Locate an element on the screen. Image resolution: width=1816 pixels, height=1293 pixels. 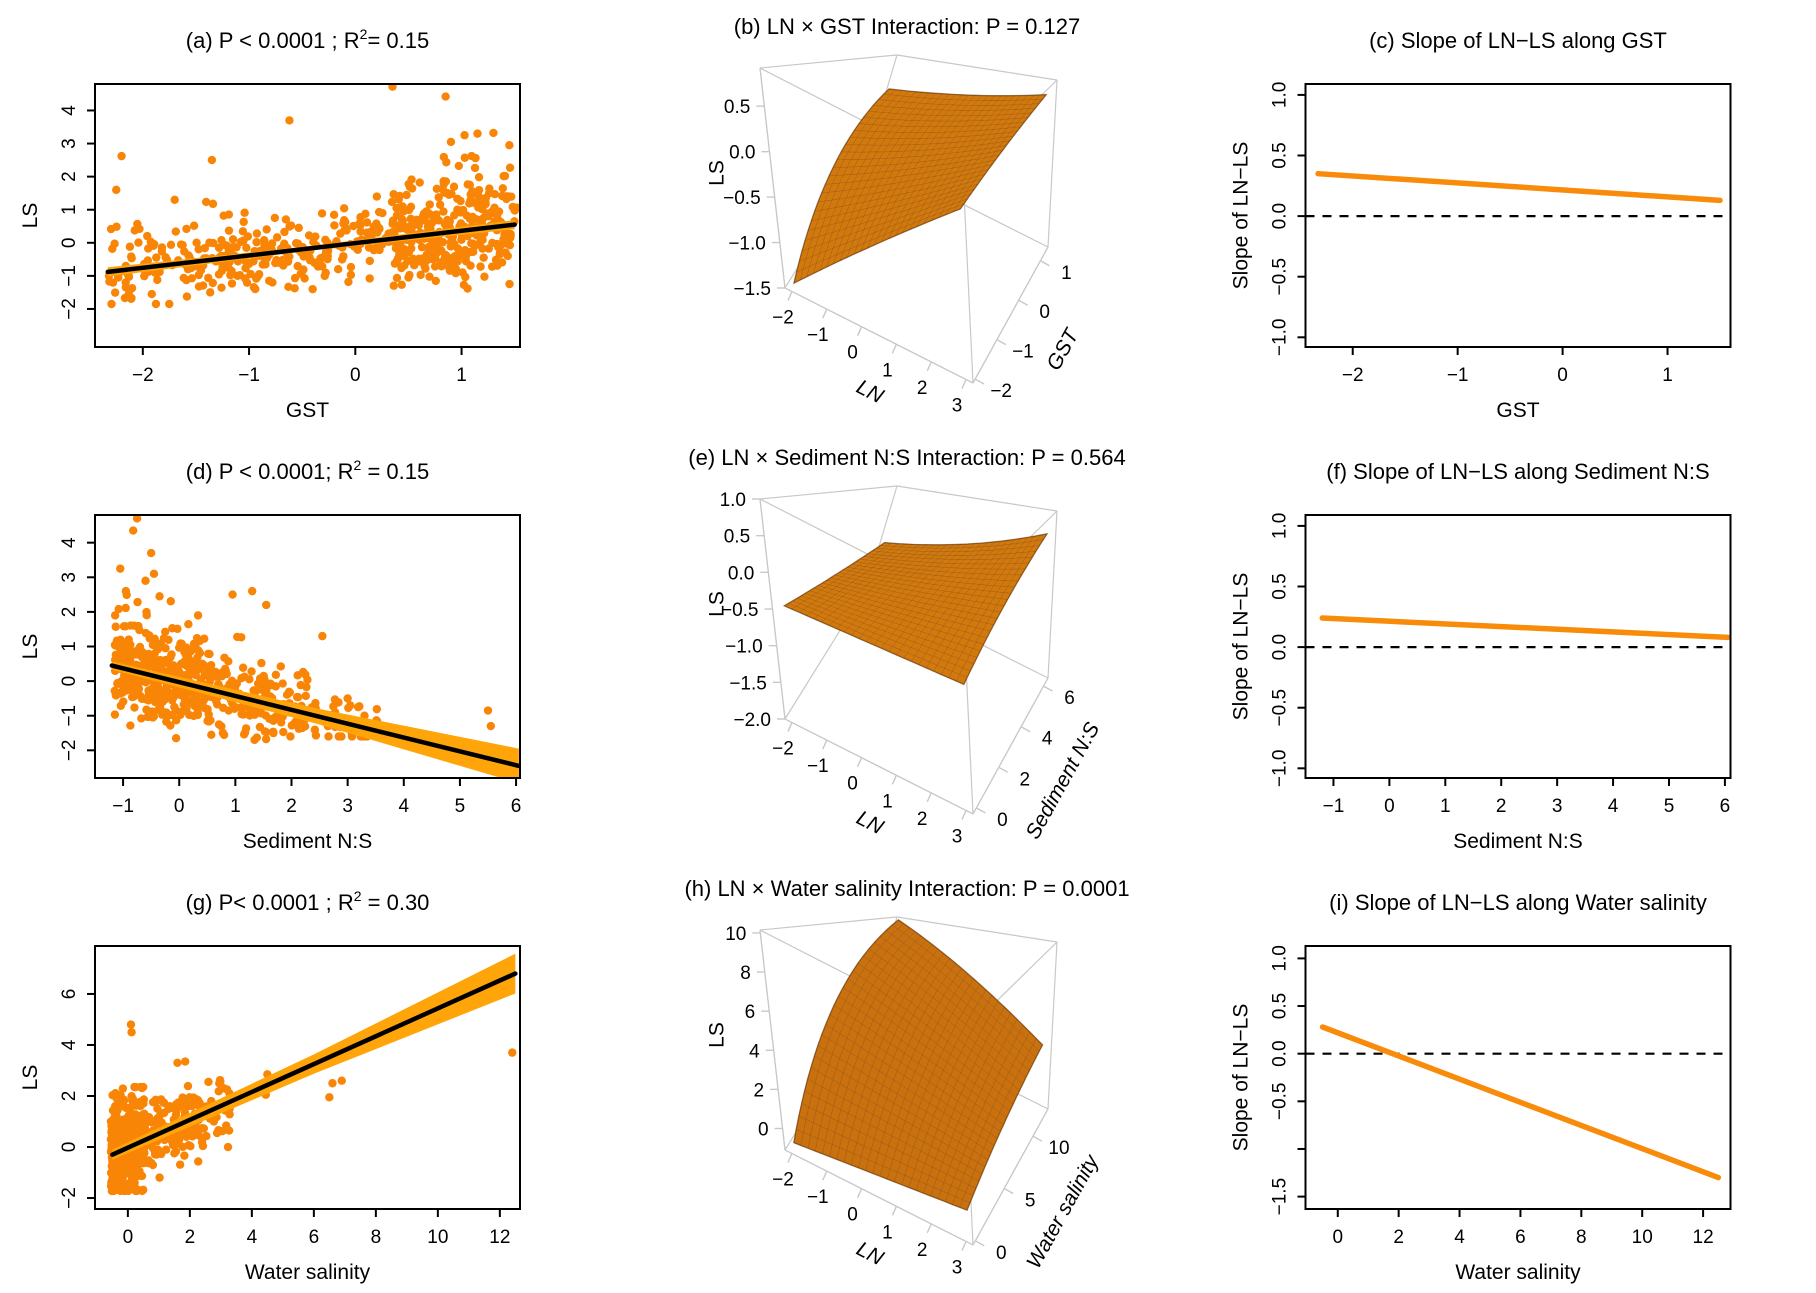
svg-text: 5 is located at coordinates (1669, 806).